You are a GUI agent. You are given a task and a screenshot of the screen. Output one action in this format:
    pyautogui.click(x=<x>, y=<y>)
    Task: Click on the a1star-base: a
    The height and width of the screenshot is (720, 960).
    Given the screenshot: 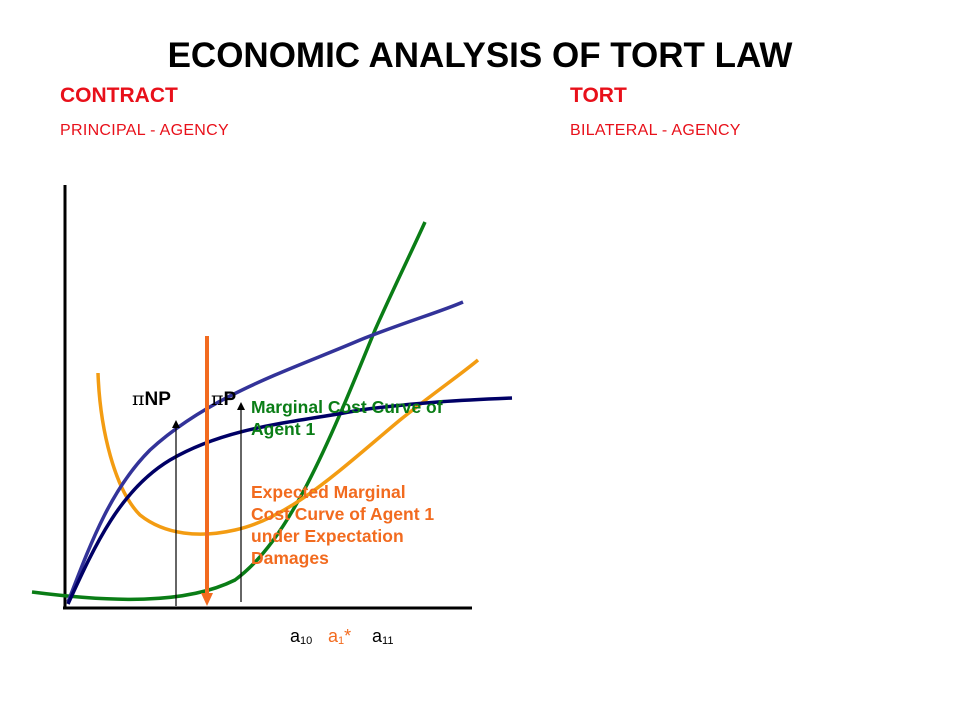 What is the action you would take?
    pyautogui.click(x=333, y=636)
    